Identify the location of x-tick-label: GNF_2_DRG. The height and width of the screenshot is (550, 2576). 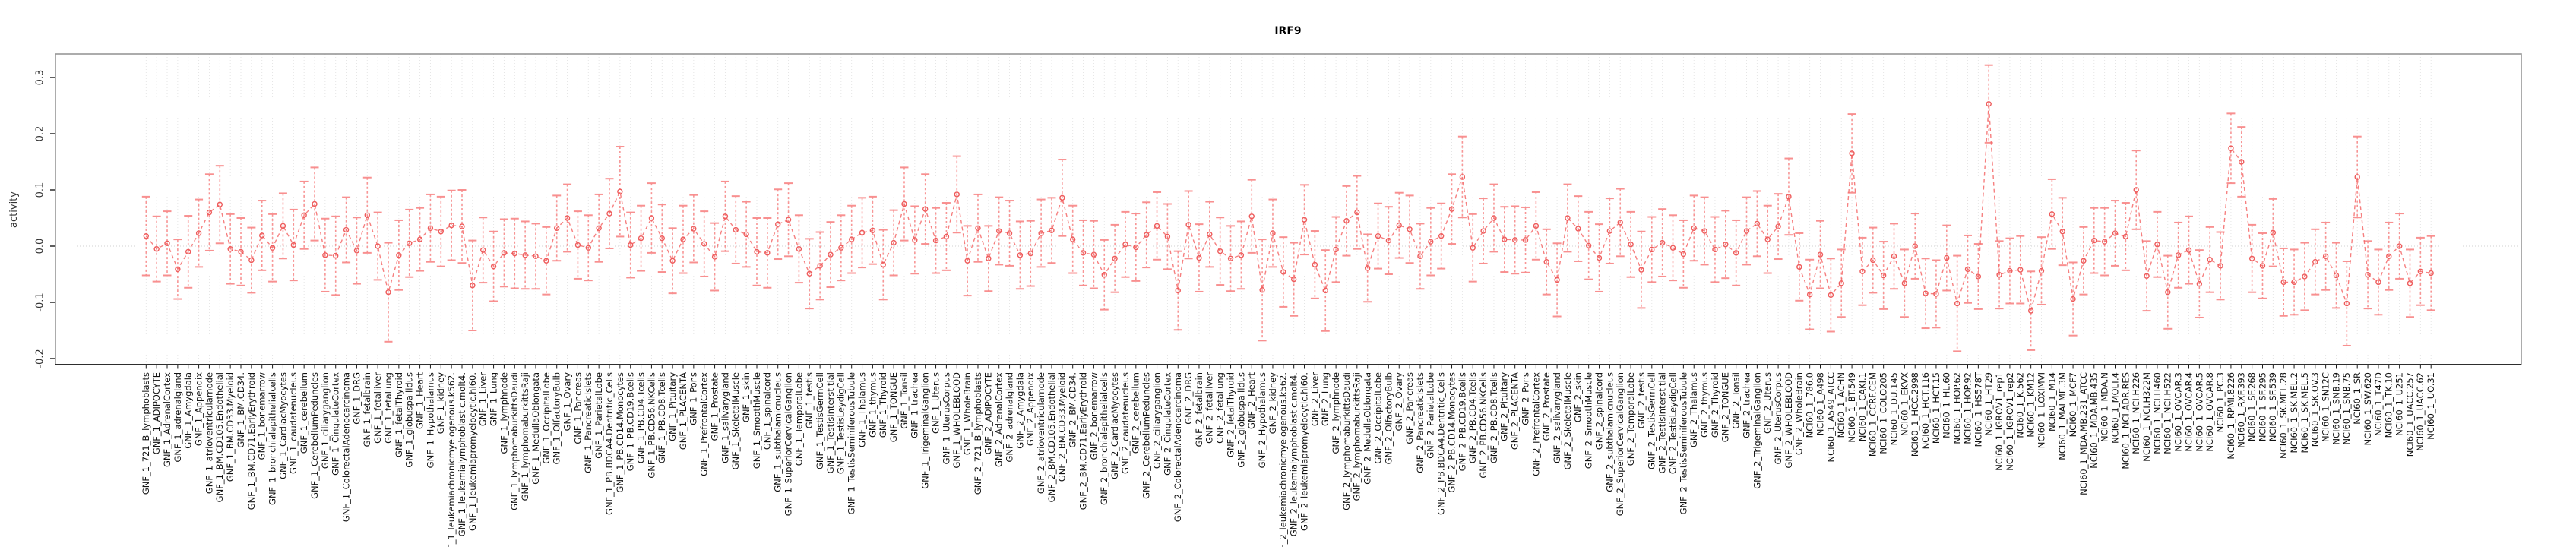
(1188, 399).